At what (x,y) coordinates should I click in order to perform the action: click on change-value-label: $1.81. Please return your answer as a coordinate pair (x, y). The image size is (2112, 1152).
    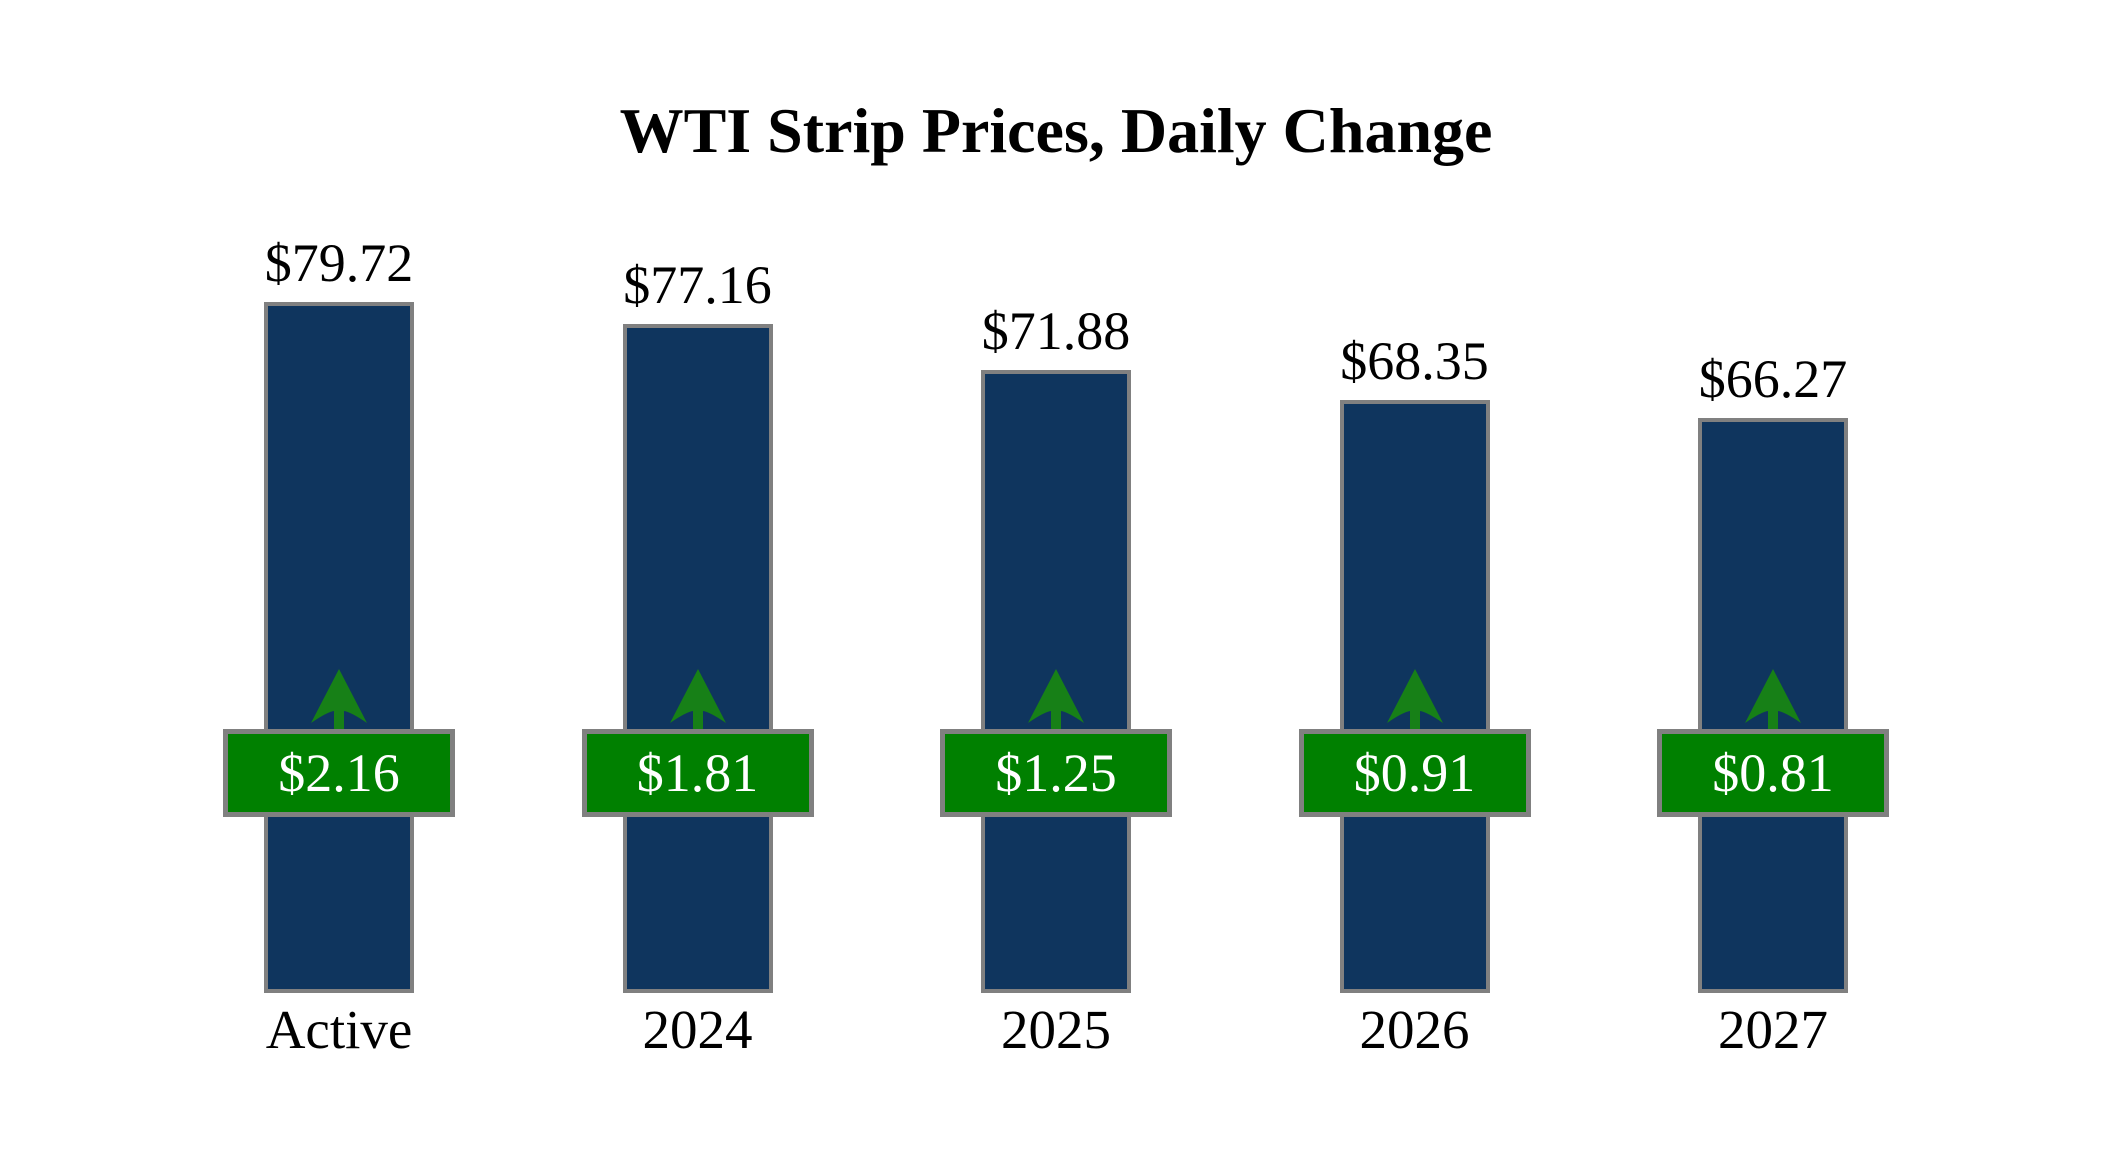
    Looking at the image, I should click on (697, 773).